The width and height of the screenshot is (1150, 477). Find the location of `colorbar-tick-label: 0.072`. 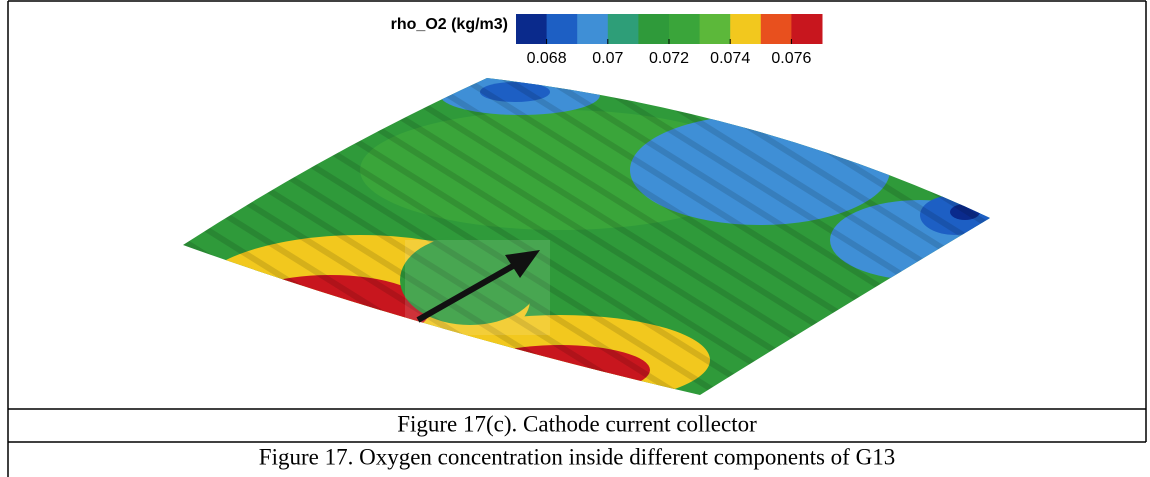

colorbar-tick-label: 0.072 is located at coordinates (669, 58).